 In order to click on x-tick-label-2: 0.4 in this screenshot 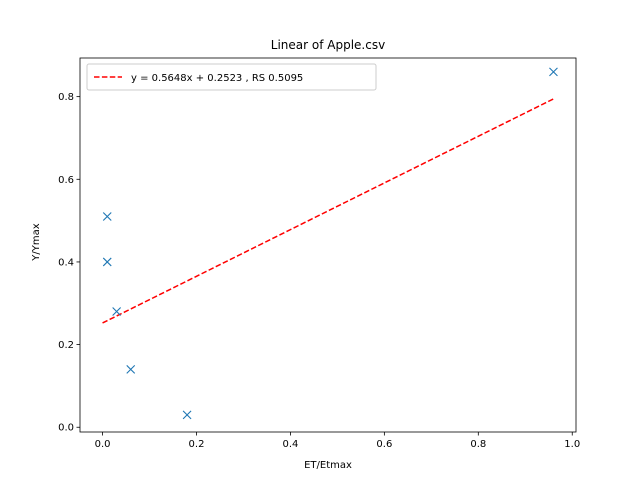, I will do `click(290, 444)`.